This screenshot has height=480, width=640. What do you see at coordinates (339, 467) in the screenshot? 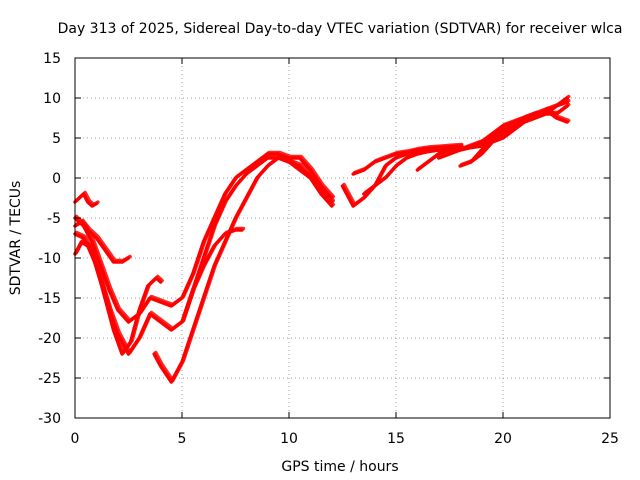
I see `x-axis-label: GPS time / hours` at bounding box center [339, 467].